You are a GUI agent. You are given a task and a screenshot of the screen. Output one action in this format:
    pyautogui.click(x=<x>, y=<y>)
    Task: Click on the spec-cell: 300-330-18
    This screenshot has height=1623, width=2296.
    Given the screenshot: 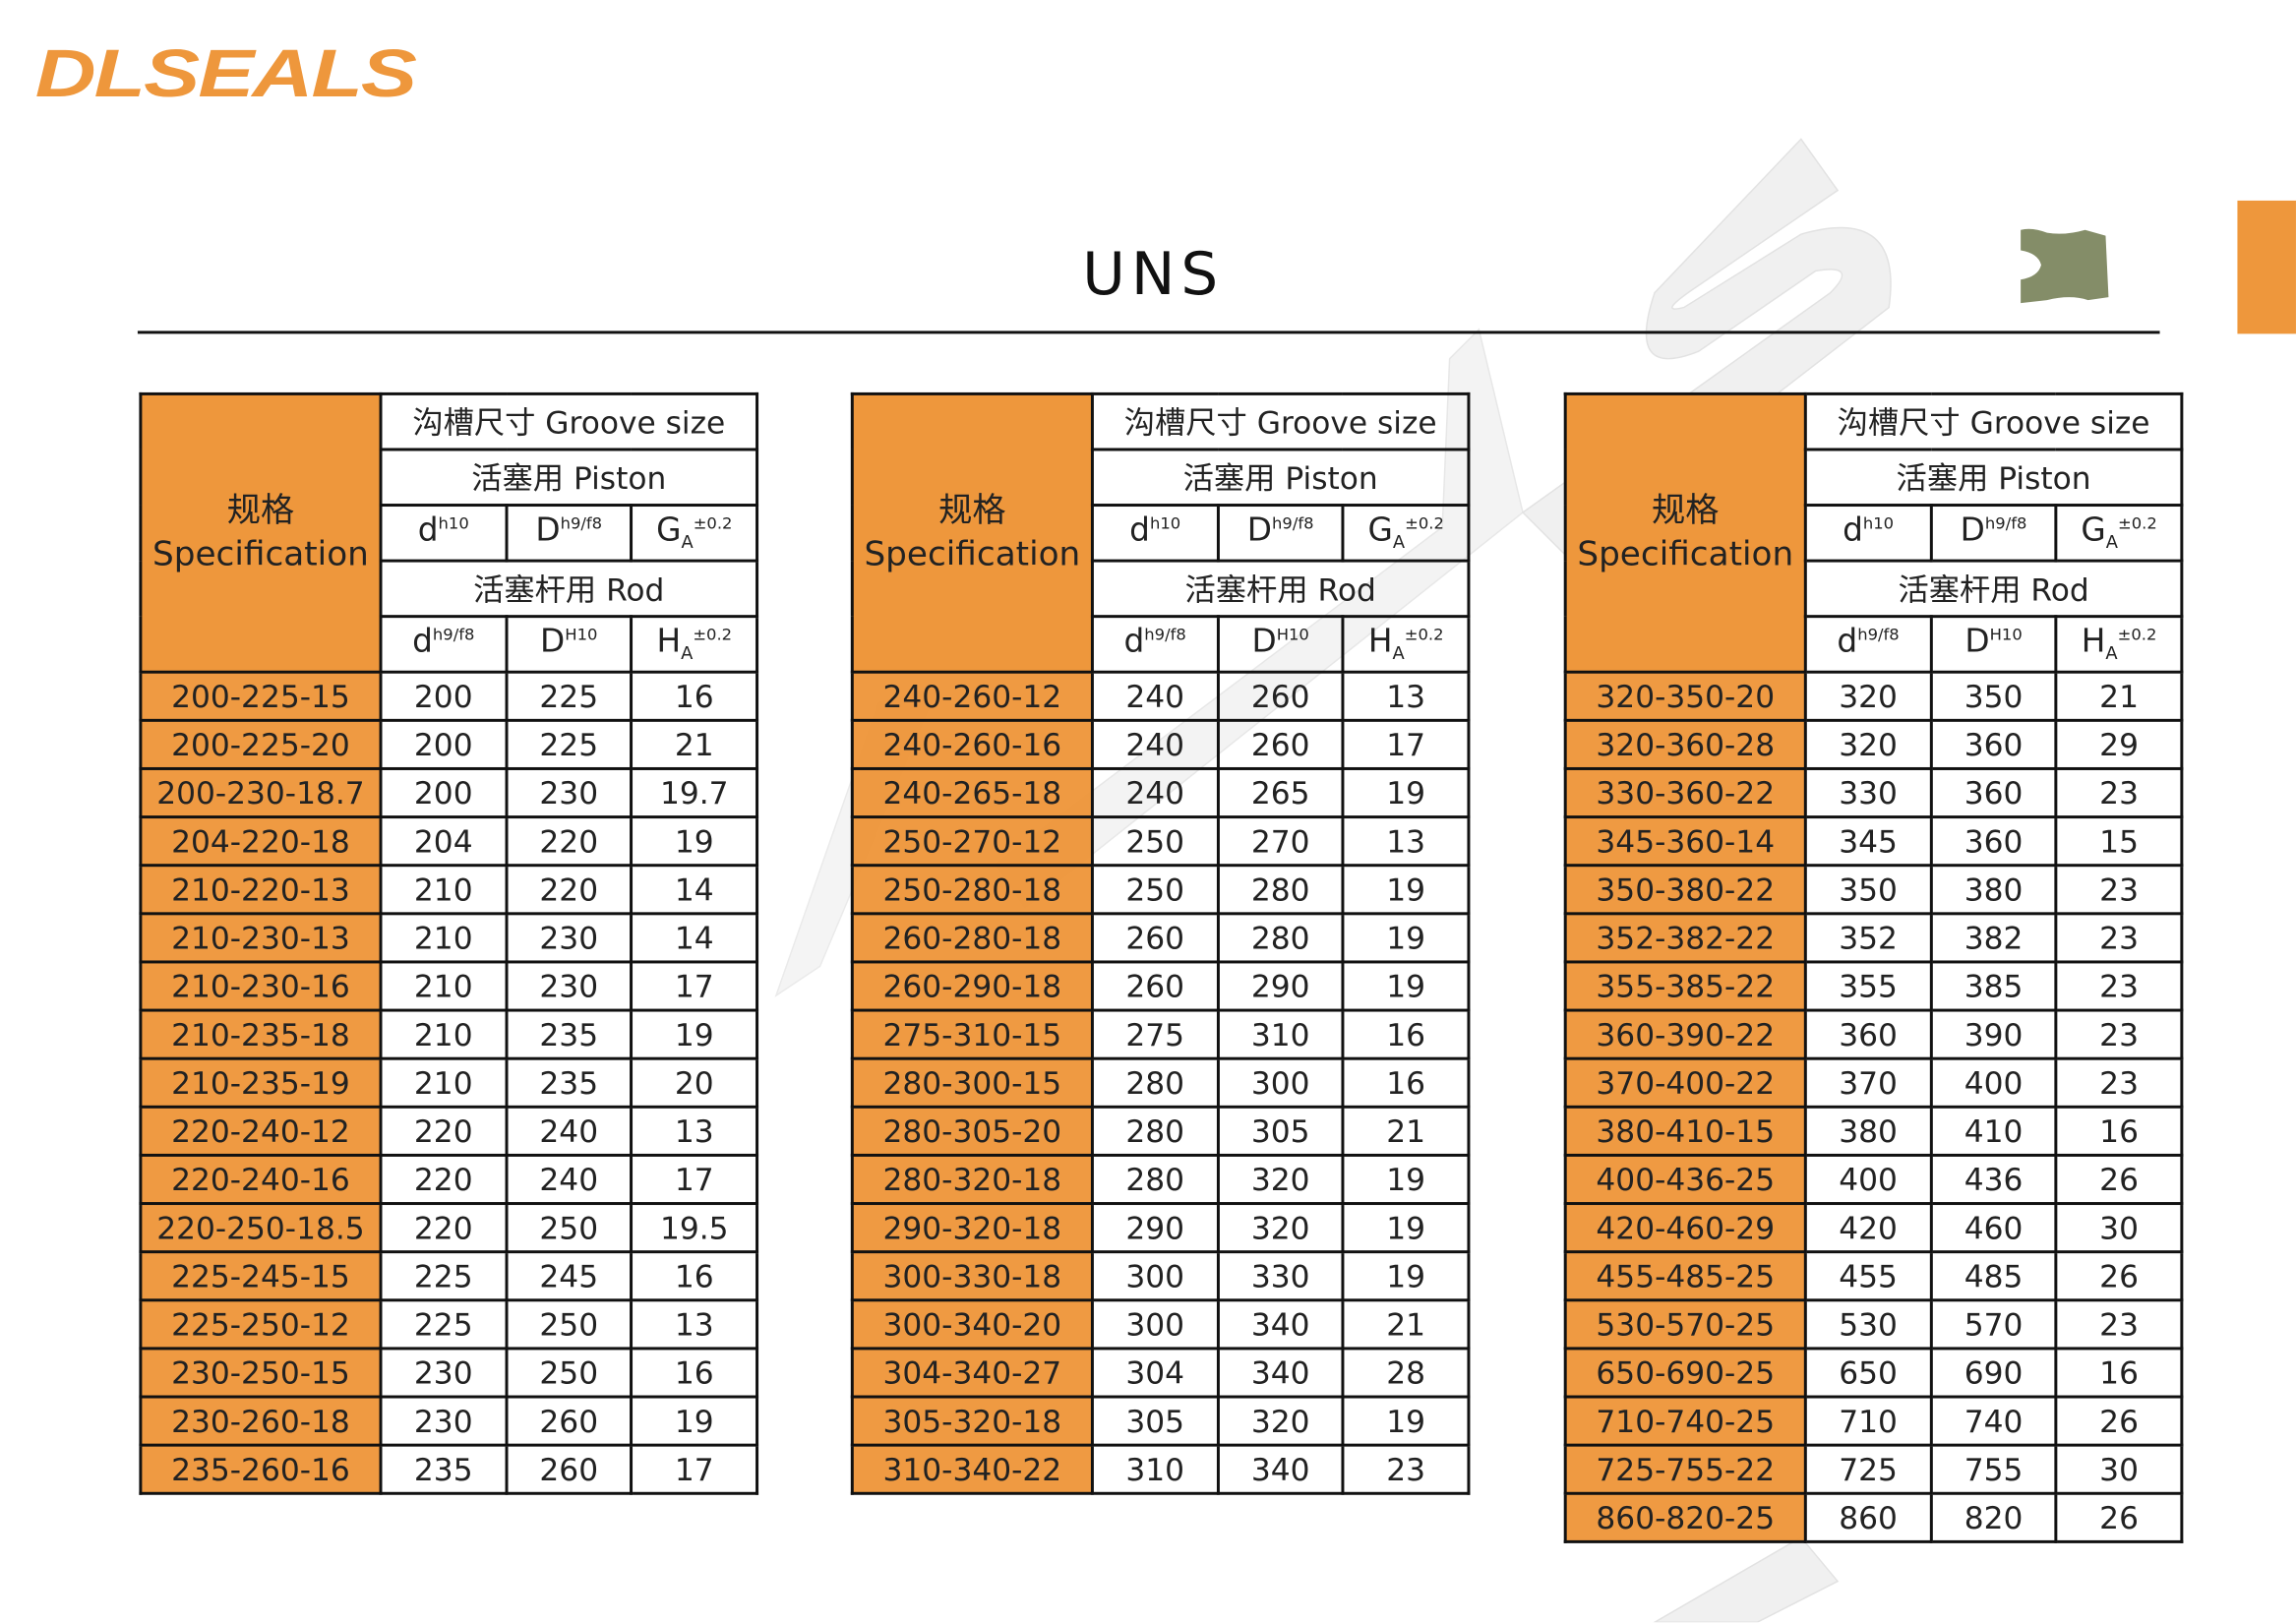 What is the action you would take?
    pyautogui.click(x=972, y=1276)
    